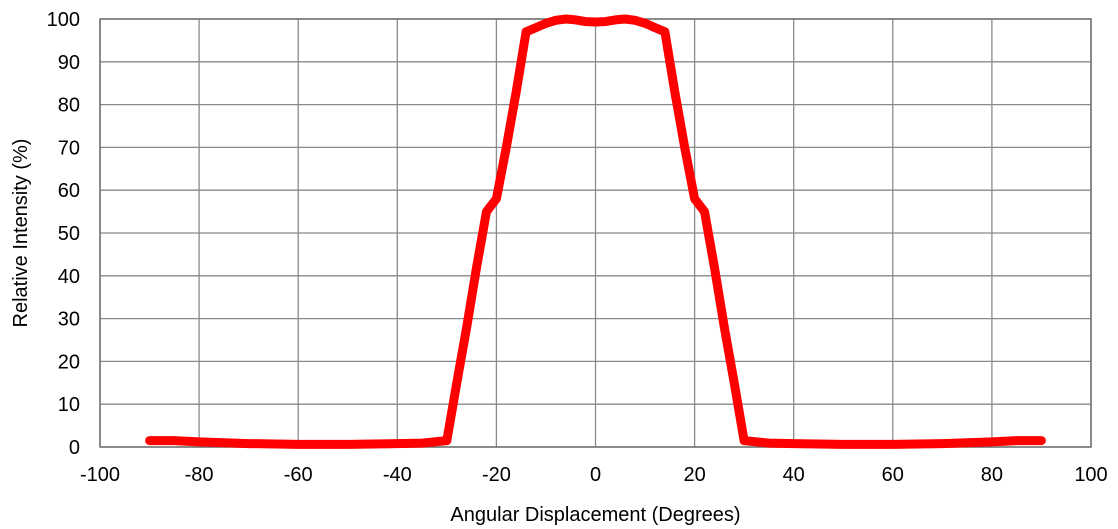  Describe the element at coordinates (1090, 475) in the screenshot. I see `x-tick-label: 100` at that location.